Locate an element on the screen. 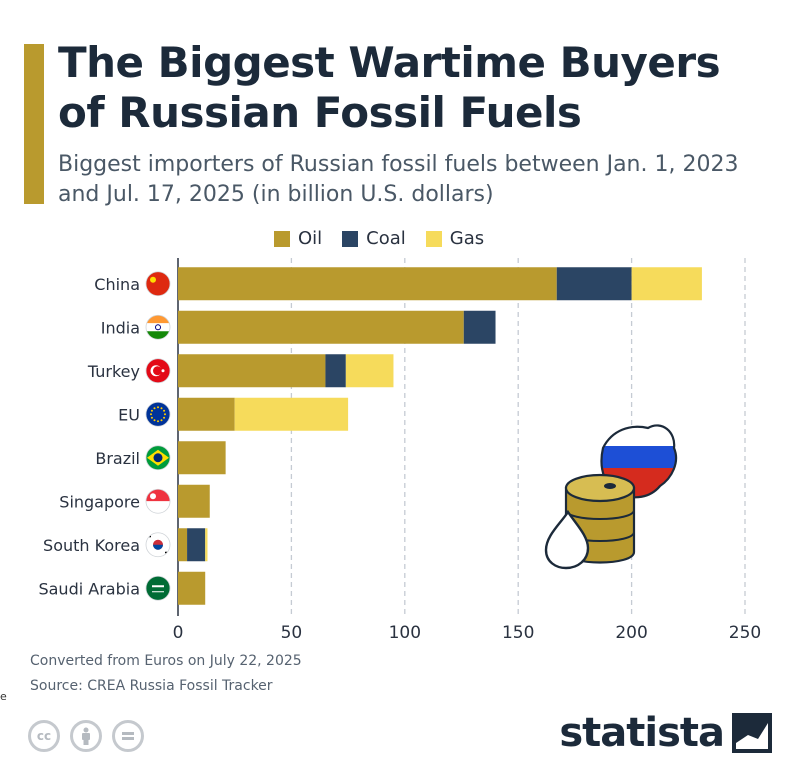 This screenshot has height=763, width=800. legend-swatch-oil is located at coordinates (282, 238).